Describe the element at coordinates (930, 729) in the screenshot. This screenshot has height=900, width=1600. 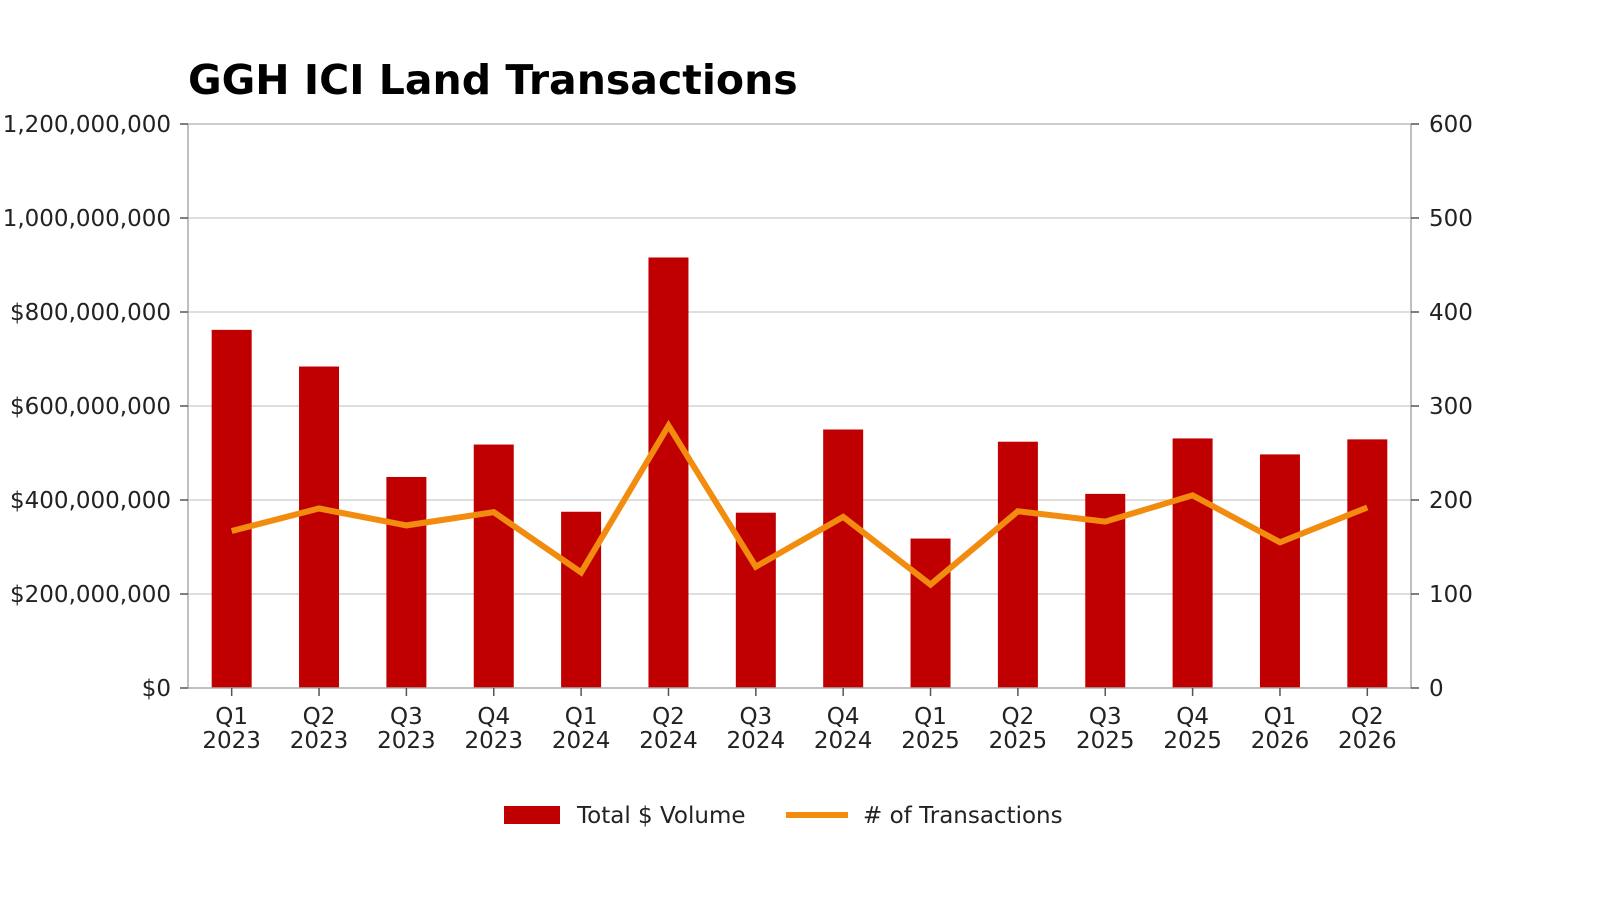
I see `x-tick-label: Q1 2025` at that location.